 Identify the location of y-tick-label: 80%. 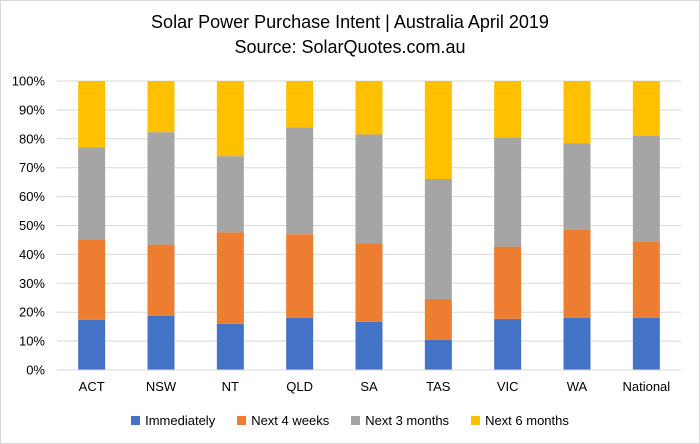
(32, 138).